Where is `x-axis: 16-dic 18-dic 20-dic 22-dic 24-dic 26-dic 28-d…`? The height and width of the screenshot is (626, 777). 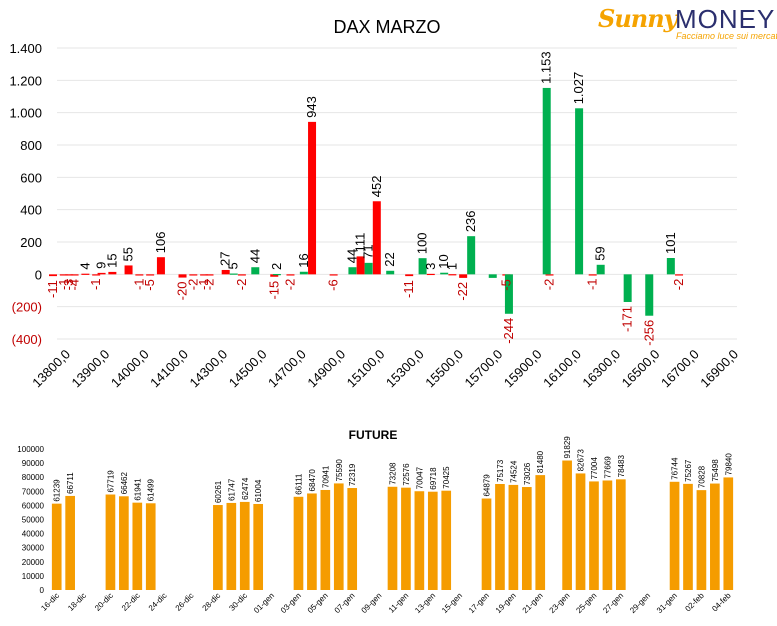
x-axis: 16-dic 18-dic 20-dic 22-dic 24-dic 26-dic 28-d… is located at coordinates (386, 603).